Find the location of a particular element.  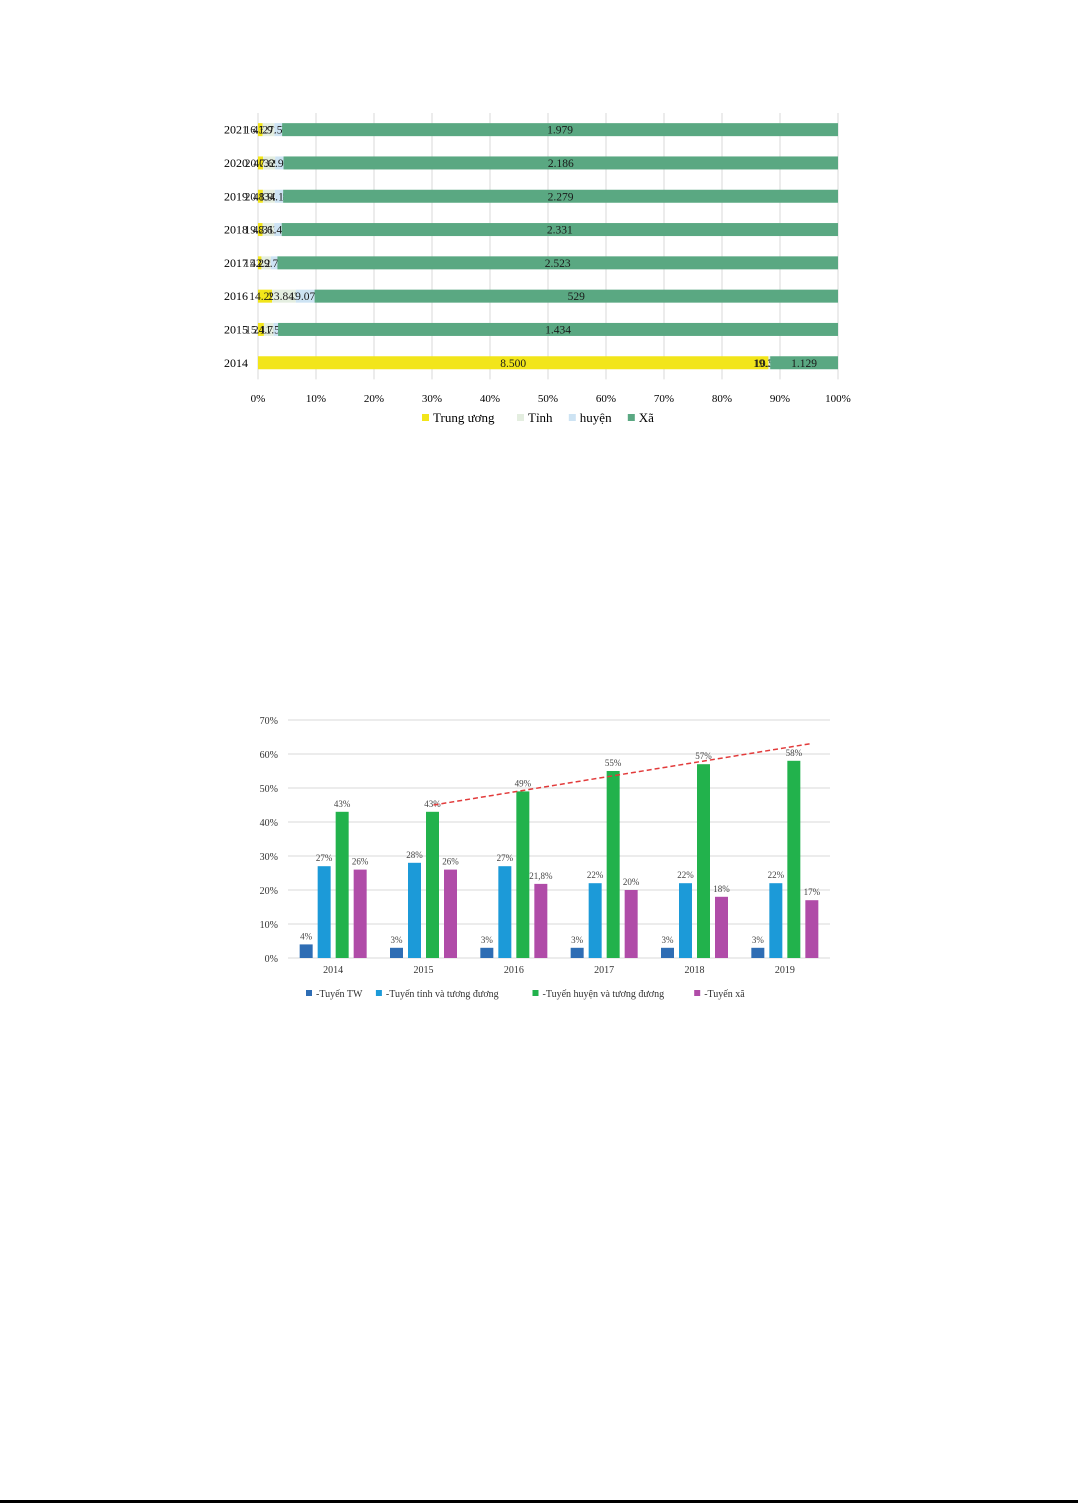

x-tick-label: 40% is located at coordinates (490, 399).